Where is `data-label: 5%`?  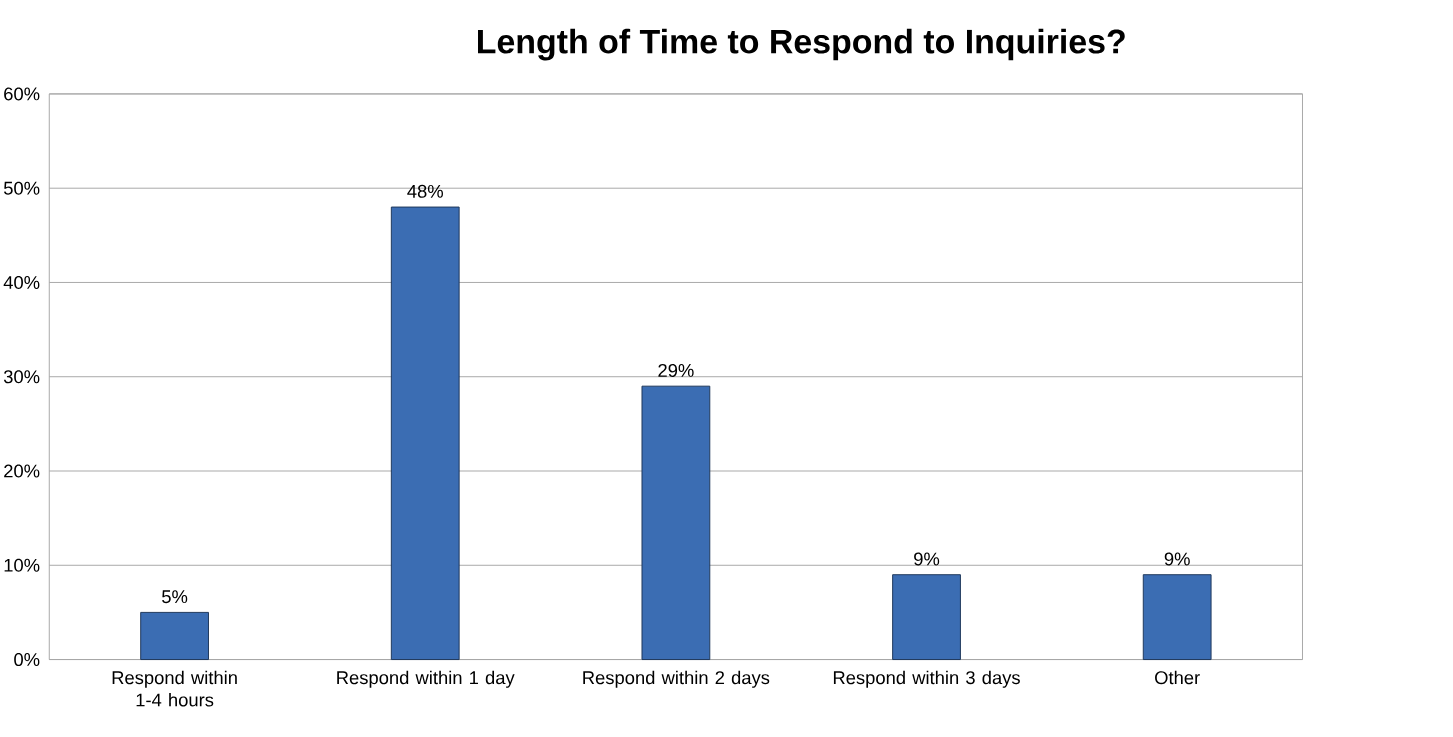
data-label: 5% is located at coordinates (175, 597).